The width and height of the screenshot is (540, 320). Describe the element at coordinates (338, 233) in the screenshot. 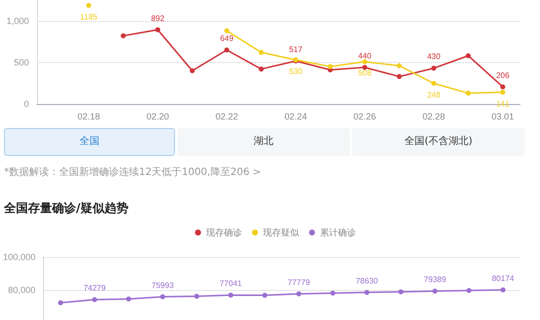

I see `legend-label: 累计确诊` at that location.